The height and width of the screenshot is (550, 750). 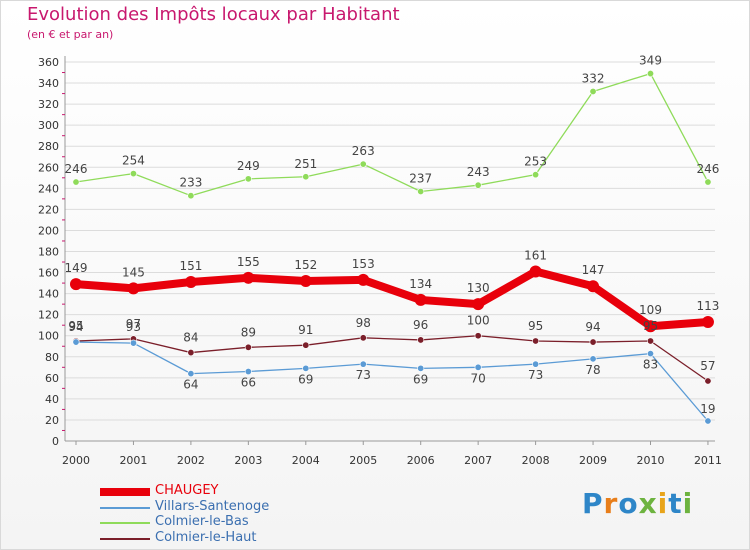 What do you see at coordinates (478, 288) in the screenshot?
I see `data-label: 130` at bounding box center [478, 288].